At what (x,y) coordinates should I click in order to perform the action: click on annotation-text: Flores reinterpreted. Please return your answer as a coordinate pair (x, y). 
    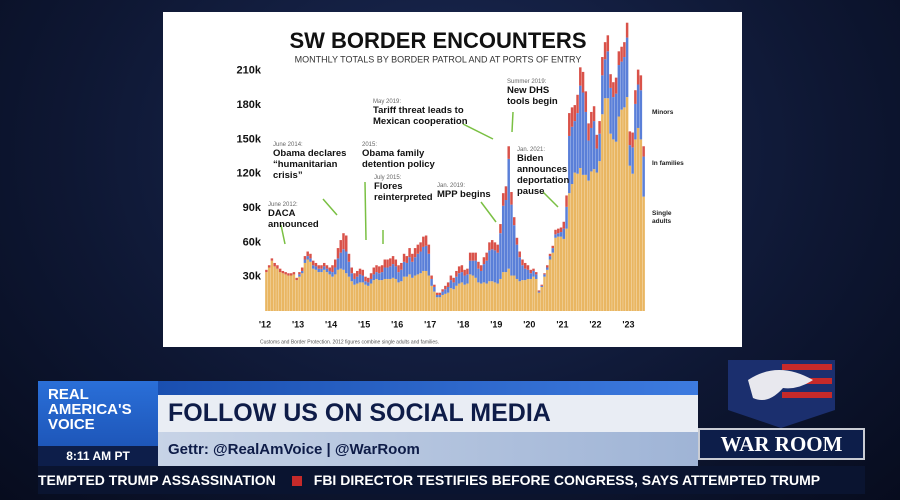
    Looking at the image, I should click on (403, 192).